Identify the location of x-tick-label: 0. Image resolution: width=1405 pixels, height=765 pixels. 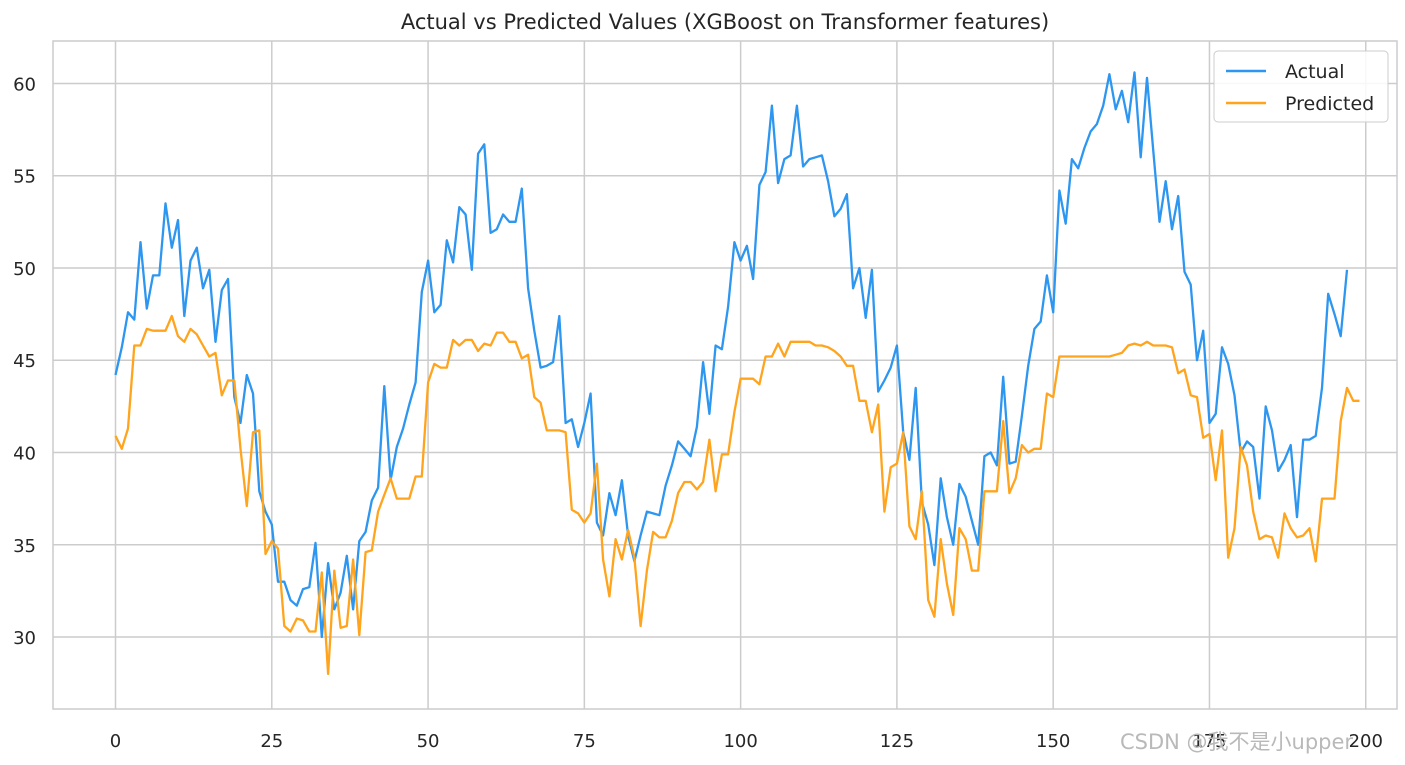
(115, 741).